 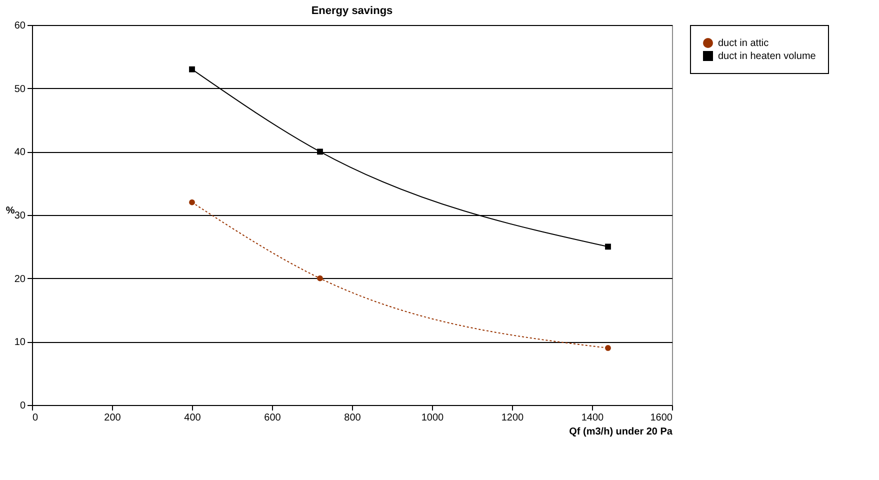 I want to click on x-tick-label: 800, so click(x=353, y=418).